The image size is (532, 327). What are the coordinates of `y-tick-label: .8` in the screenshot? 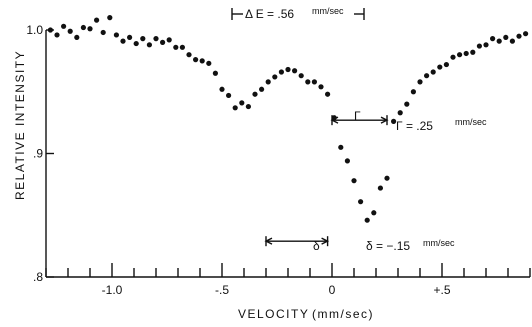 It's located at (38, 277).